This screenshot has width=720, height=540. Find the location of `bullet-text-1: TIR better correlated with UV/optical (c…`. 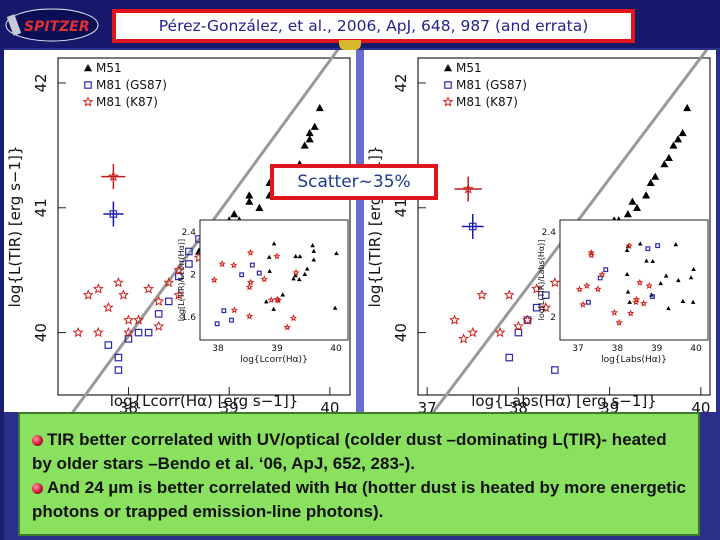

bullet-text-1: TIR better correlated with UV/optical (c… is located at coordinates (349, 451).